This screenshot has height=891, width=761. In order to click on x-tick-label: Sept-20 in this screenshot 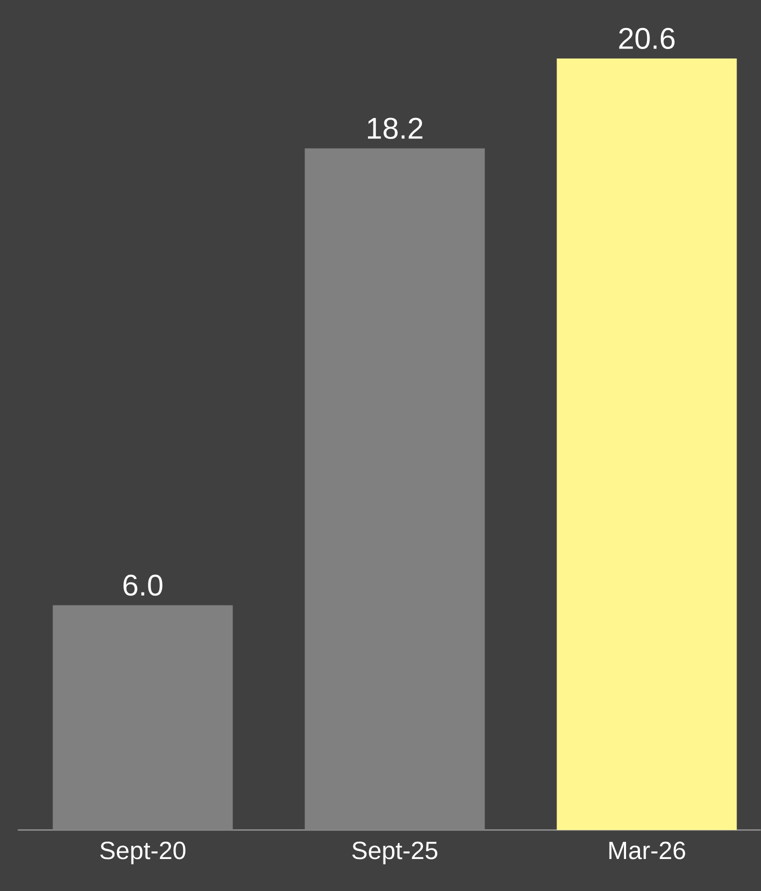, I will do `click(143, 853)`.